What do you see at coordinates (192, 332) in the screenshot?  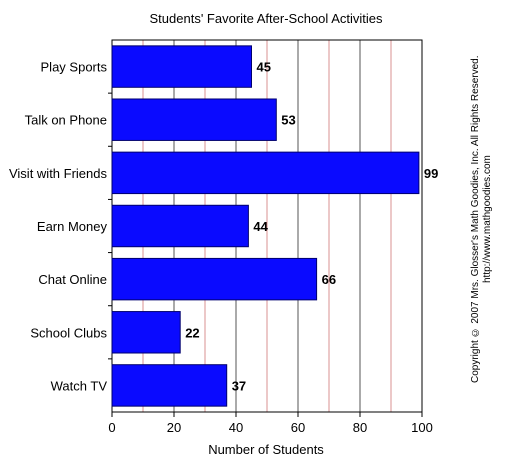 I see `data-label: 22` at bounding box center [192, 332].